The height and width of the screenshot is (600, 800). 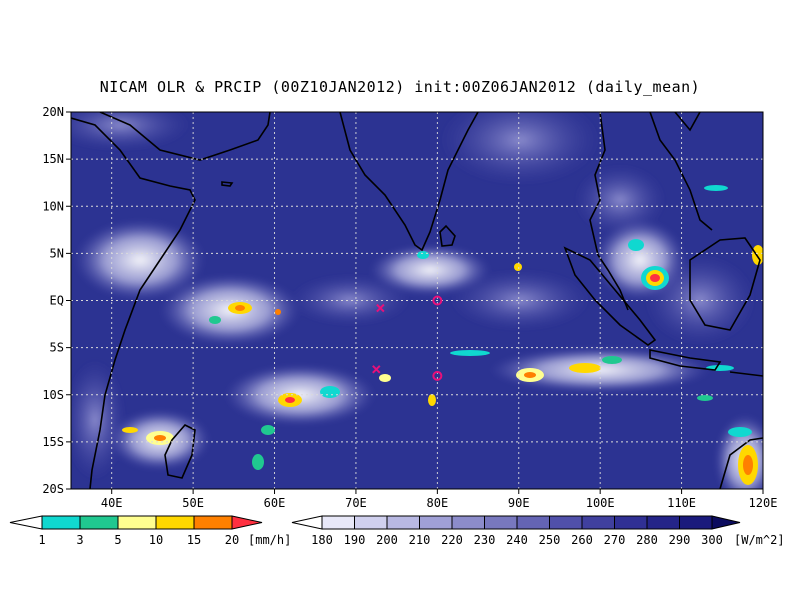 I want to click on colorbar-label: 20, so click(x=232, y=540).